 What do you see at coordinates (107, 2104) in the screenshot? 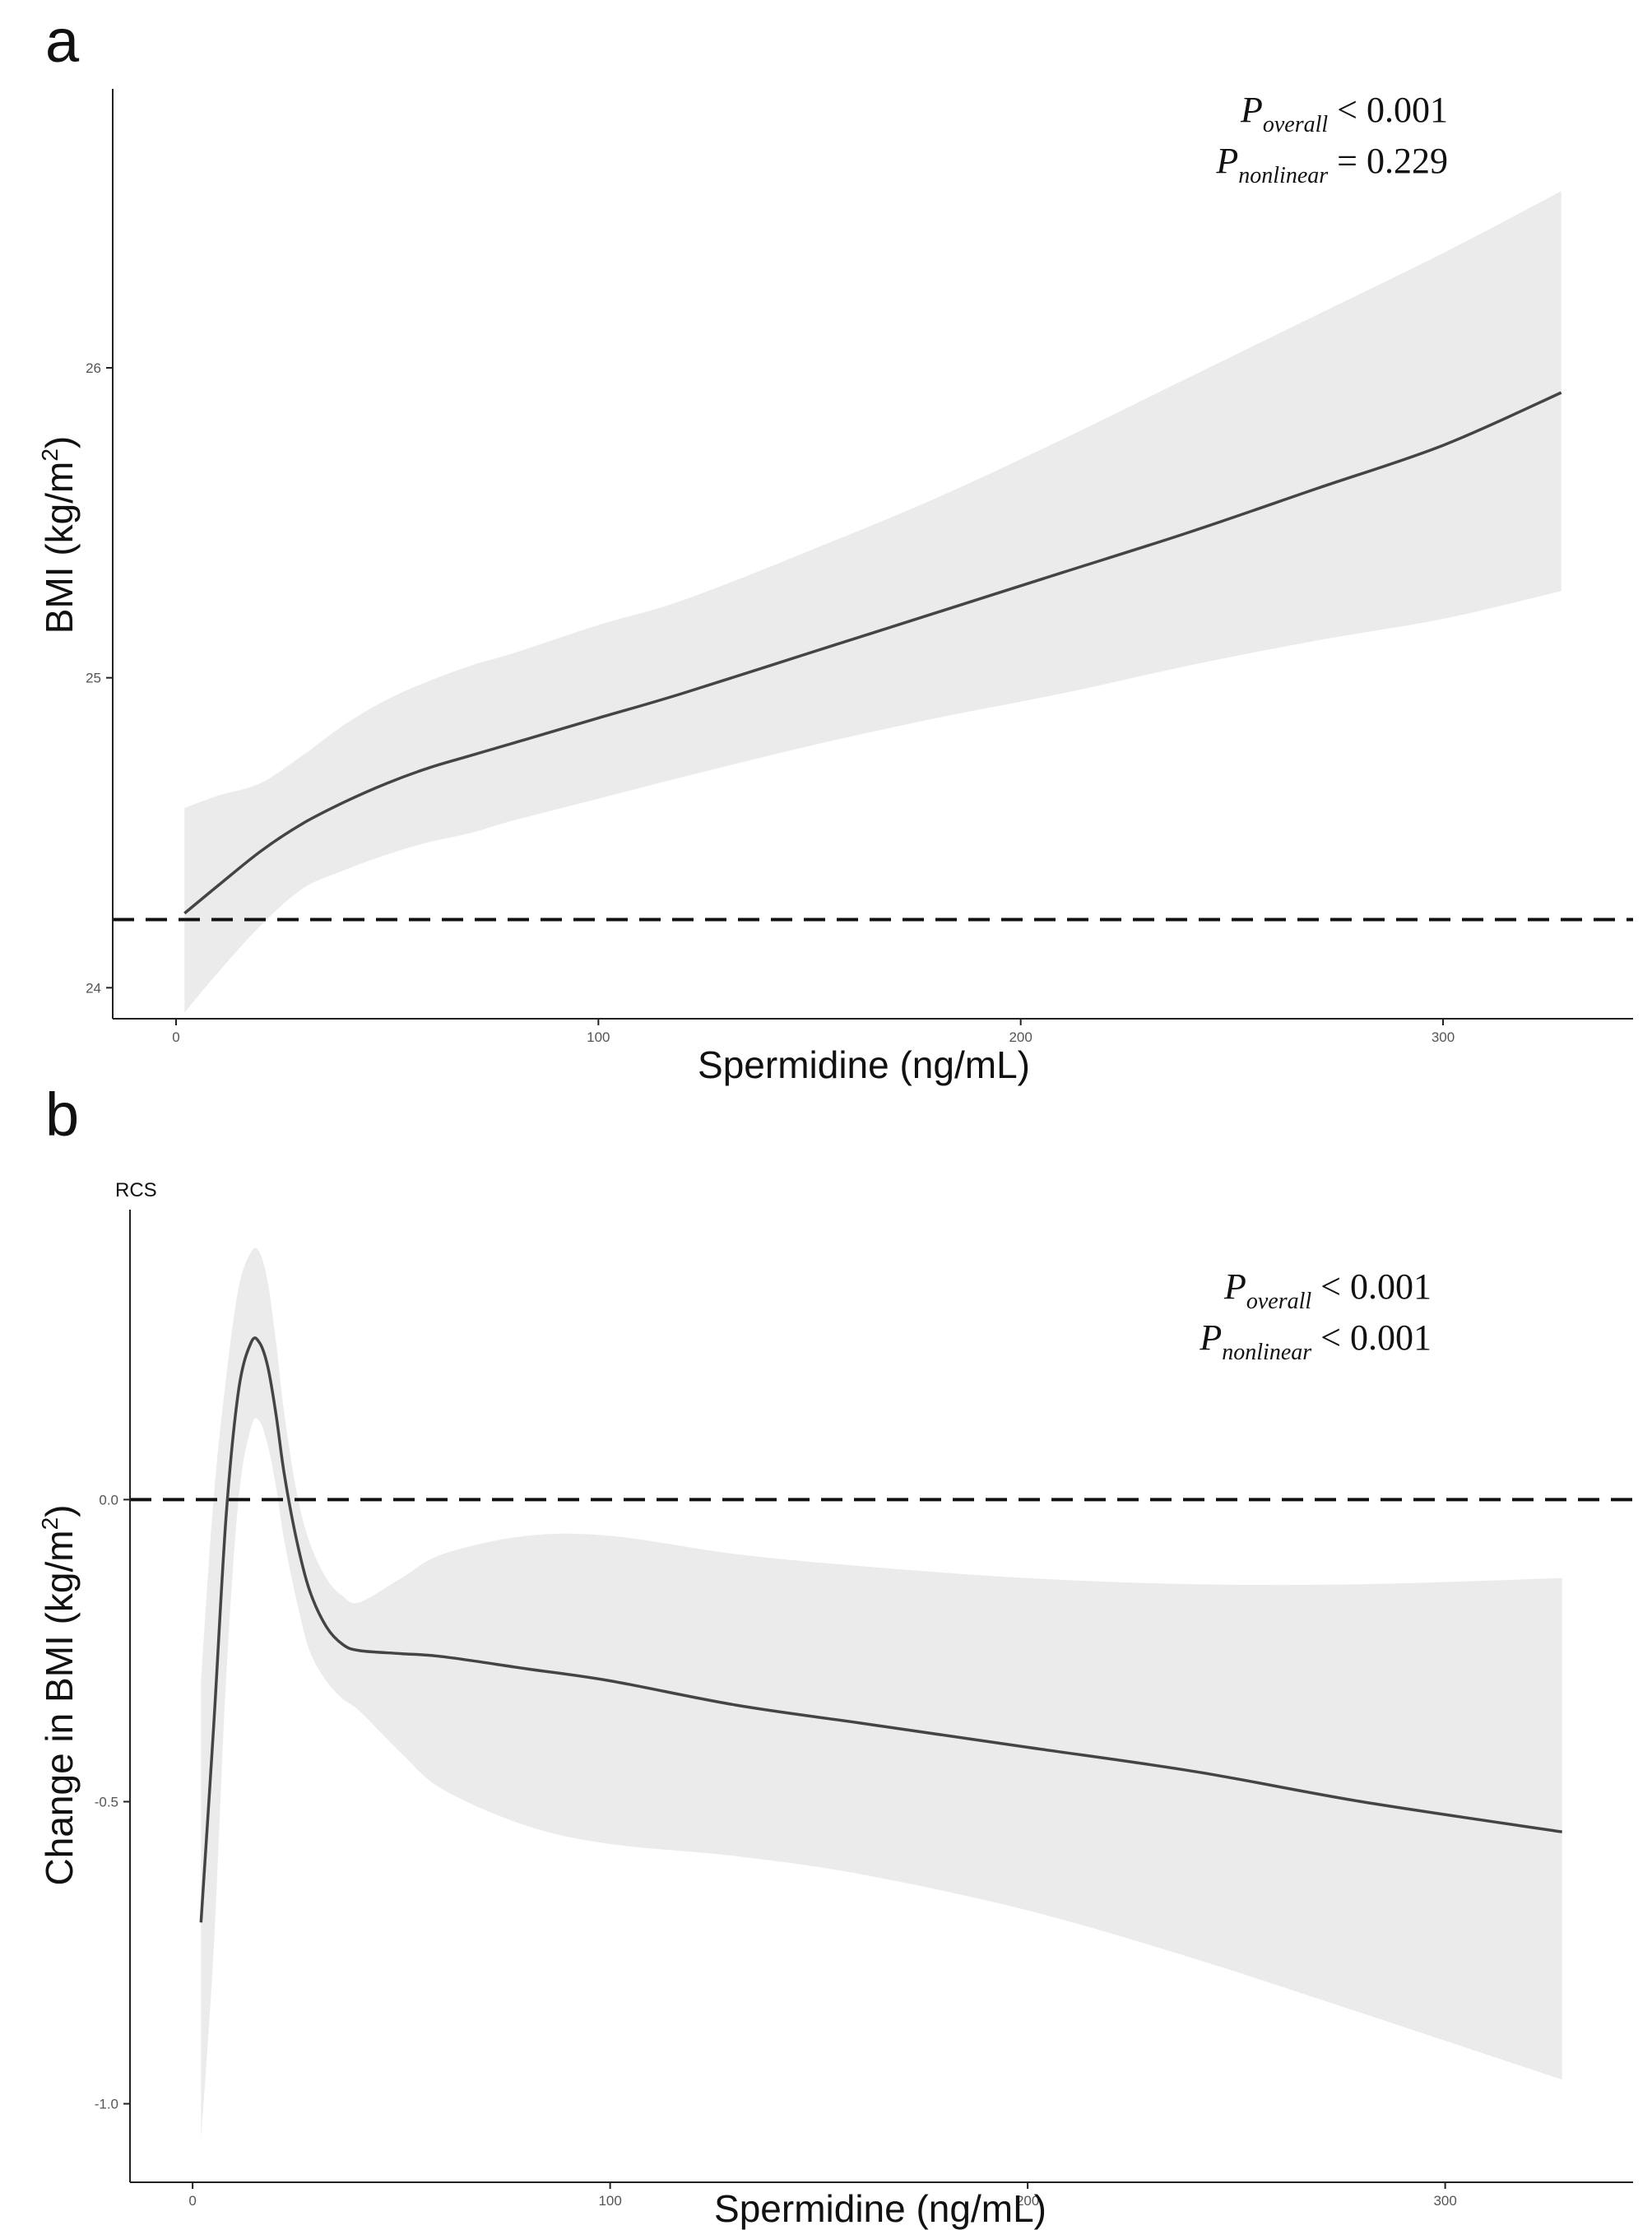
I see `y-tick-label: -1.0` at bounding box center [107, 2104].